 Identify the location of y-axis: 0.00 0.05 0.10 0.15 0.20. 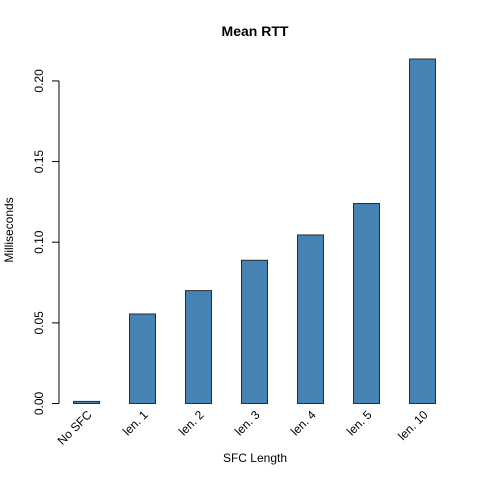
(46, 242).